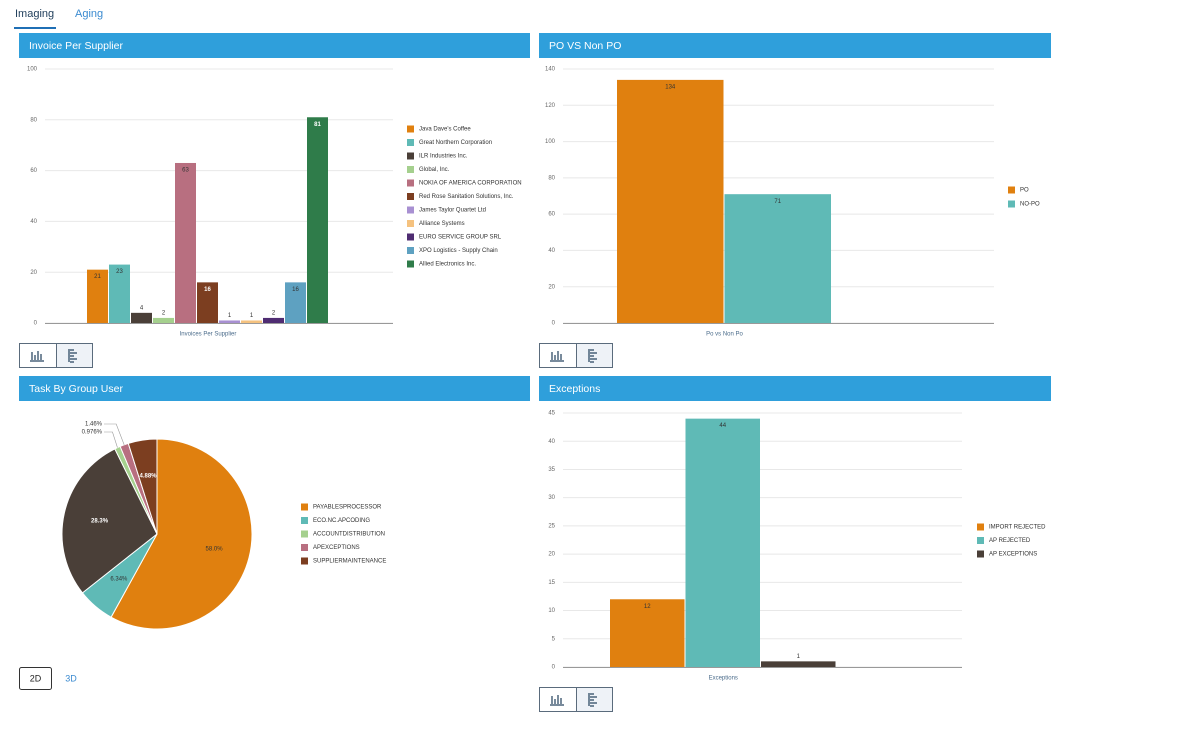 Image resolution: width=1177 pixels, height=730 pixels. I want to click on view-2d-button, so click(35, 678).